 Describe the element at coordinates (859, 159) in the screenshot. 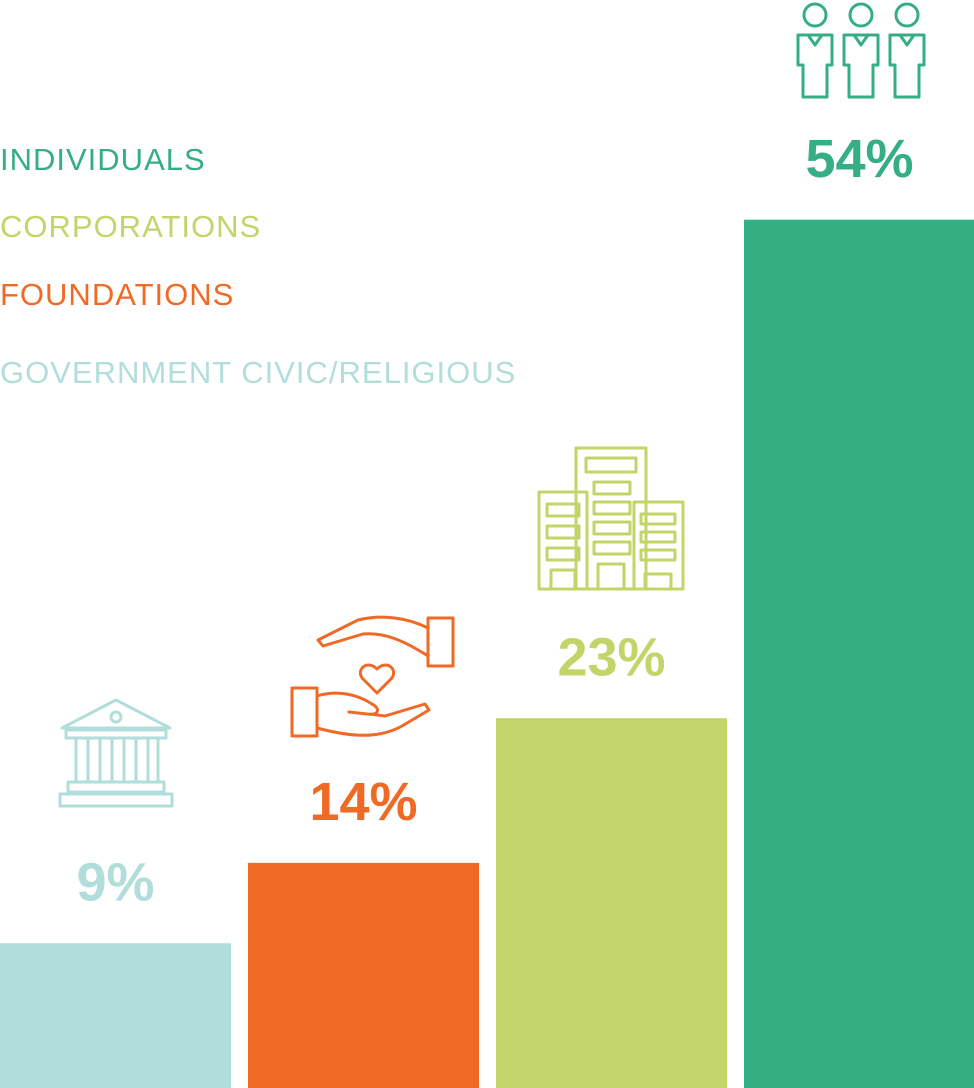

I see `value-label: 54%` at that location.